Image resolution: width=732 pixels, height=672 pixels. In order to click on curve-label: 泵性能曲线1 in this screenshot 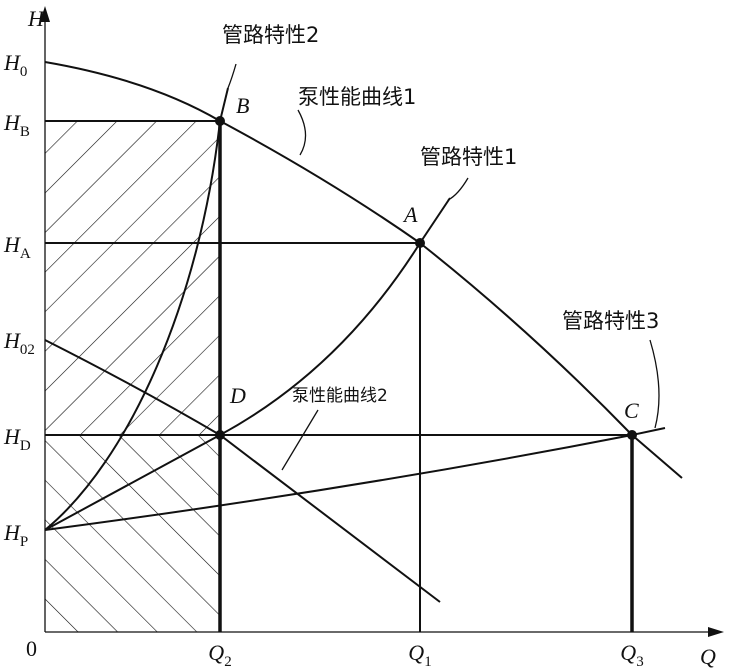, I will do `click(357, 97)`.